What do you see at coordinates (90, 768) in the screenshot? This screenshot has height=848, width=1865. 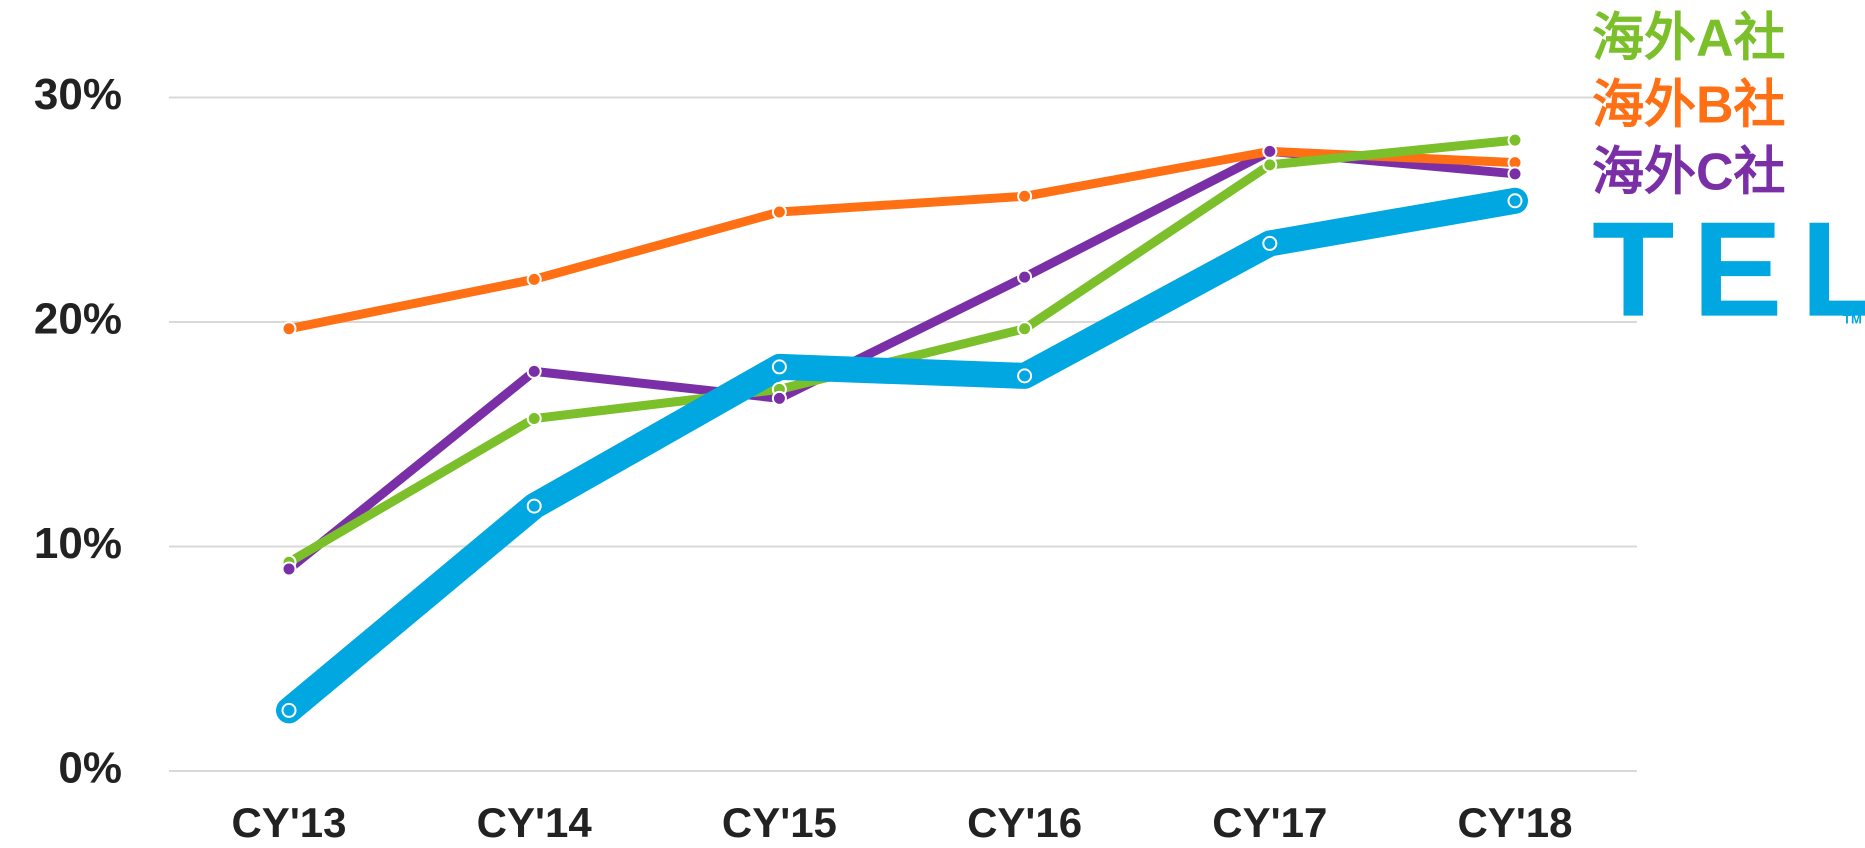 I see `y-tick-label: 0%` at bounding box center [90, 768].